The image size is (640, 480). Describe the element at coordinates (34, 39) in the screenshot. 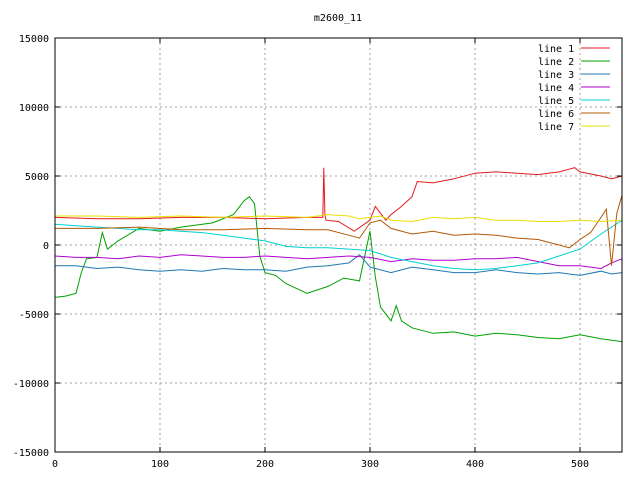

I see `y-tick-label: 15000` at that location.